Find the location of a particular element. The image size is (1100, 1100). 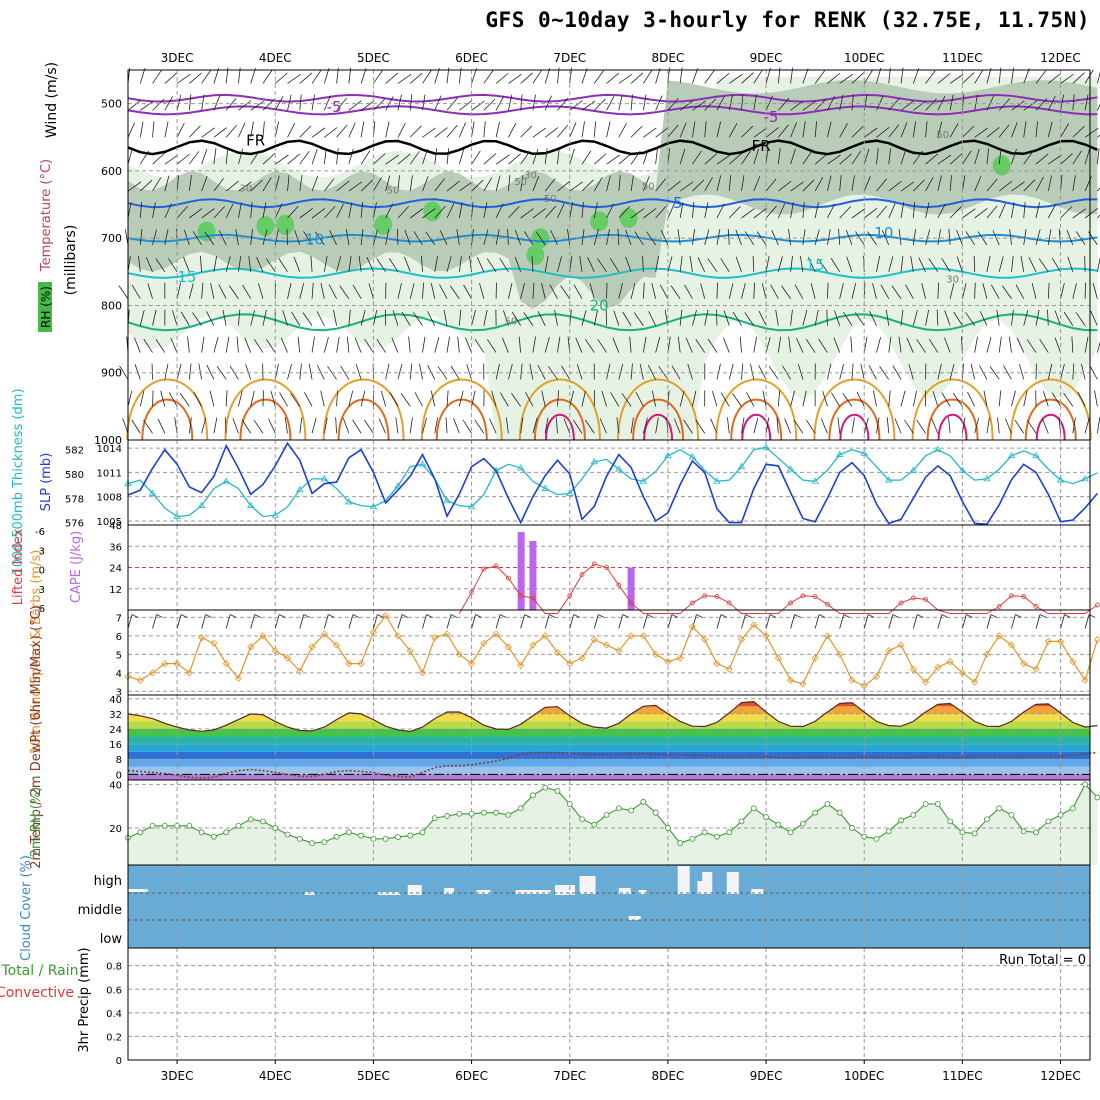

ylabel-cape: CAPE (J/kg) is located at coordinates (76, 567).